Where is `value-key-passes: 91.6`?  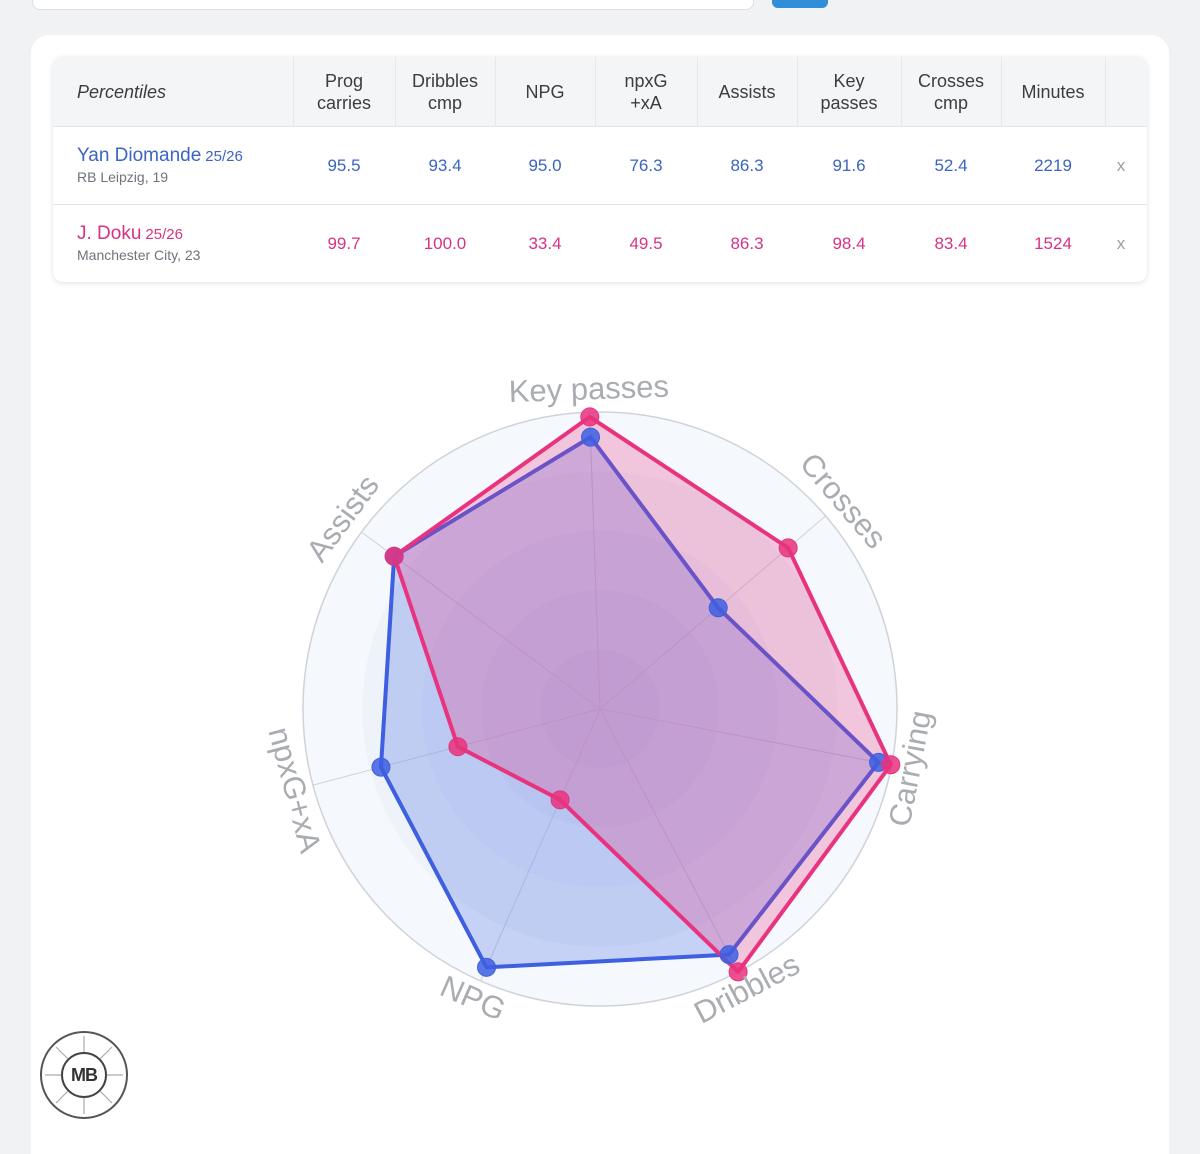 value-key-passes: 91.6 is located at coordinates (849, 165).